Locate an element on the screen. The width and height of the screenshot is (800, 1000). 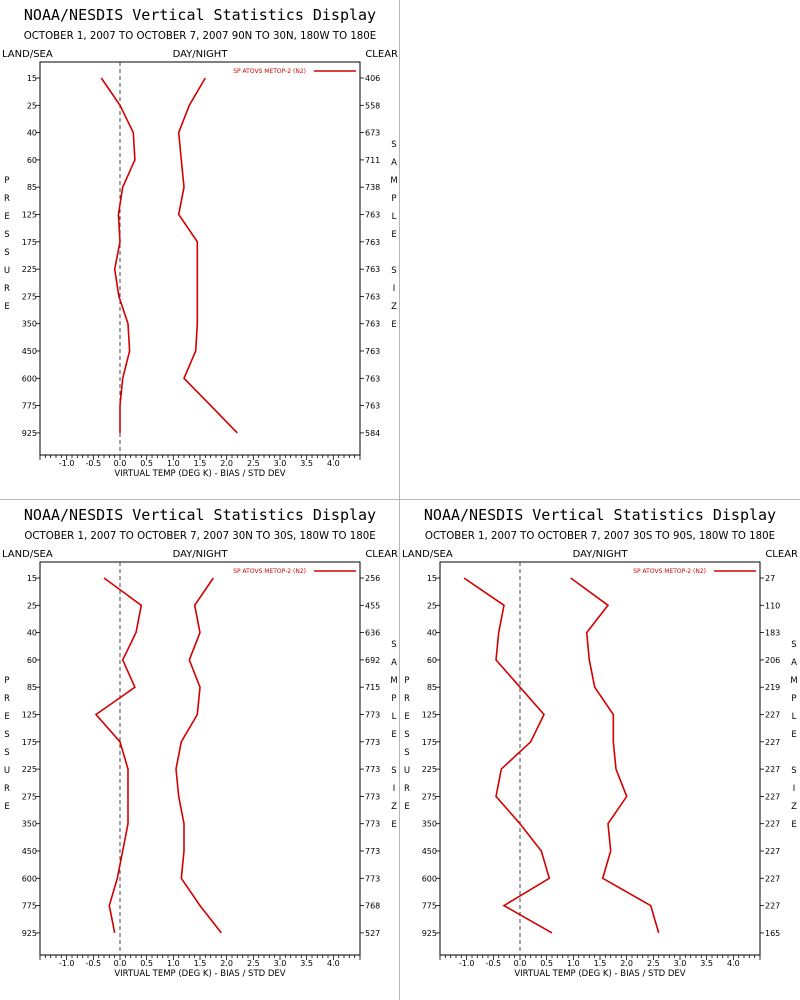
sample-size-label: 527 is located at coordinates (372, 933).